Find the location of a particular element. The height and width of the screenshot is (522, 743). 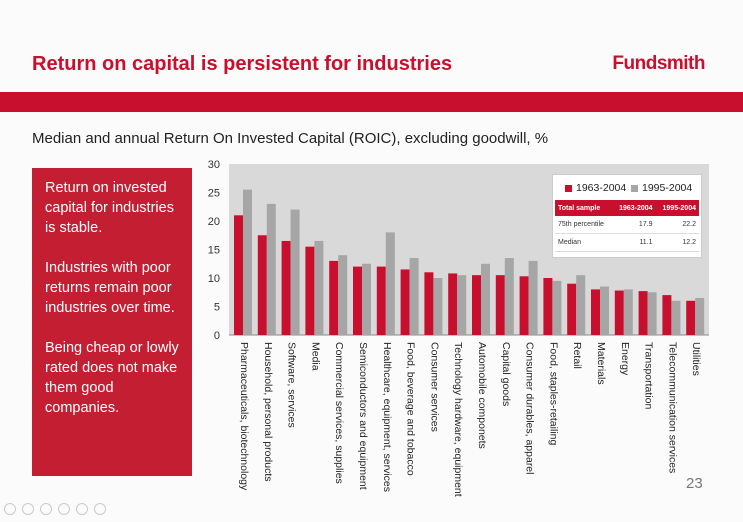

table-header: Total sample is located at coordinates (584, 208).